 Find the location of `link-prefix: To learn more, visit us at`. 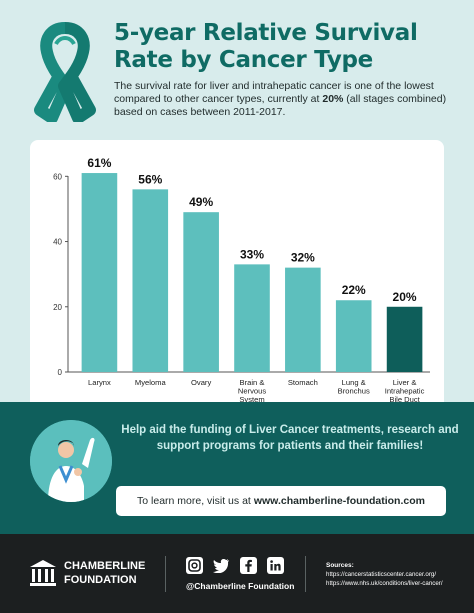

link-prefix: To learn more, visit us at is located at coordinates (194, 501).